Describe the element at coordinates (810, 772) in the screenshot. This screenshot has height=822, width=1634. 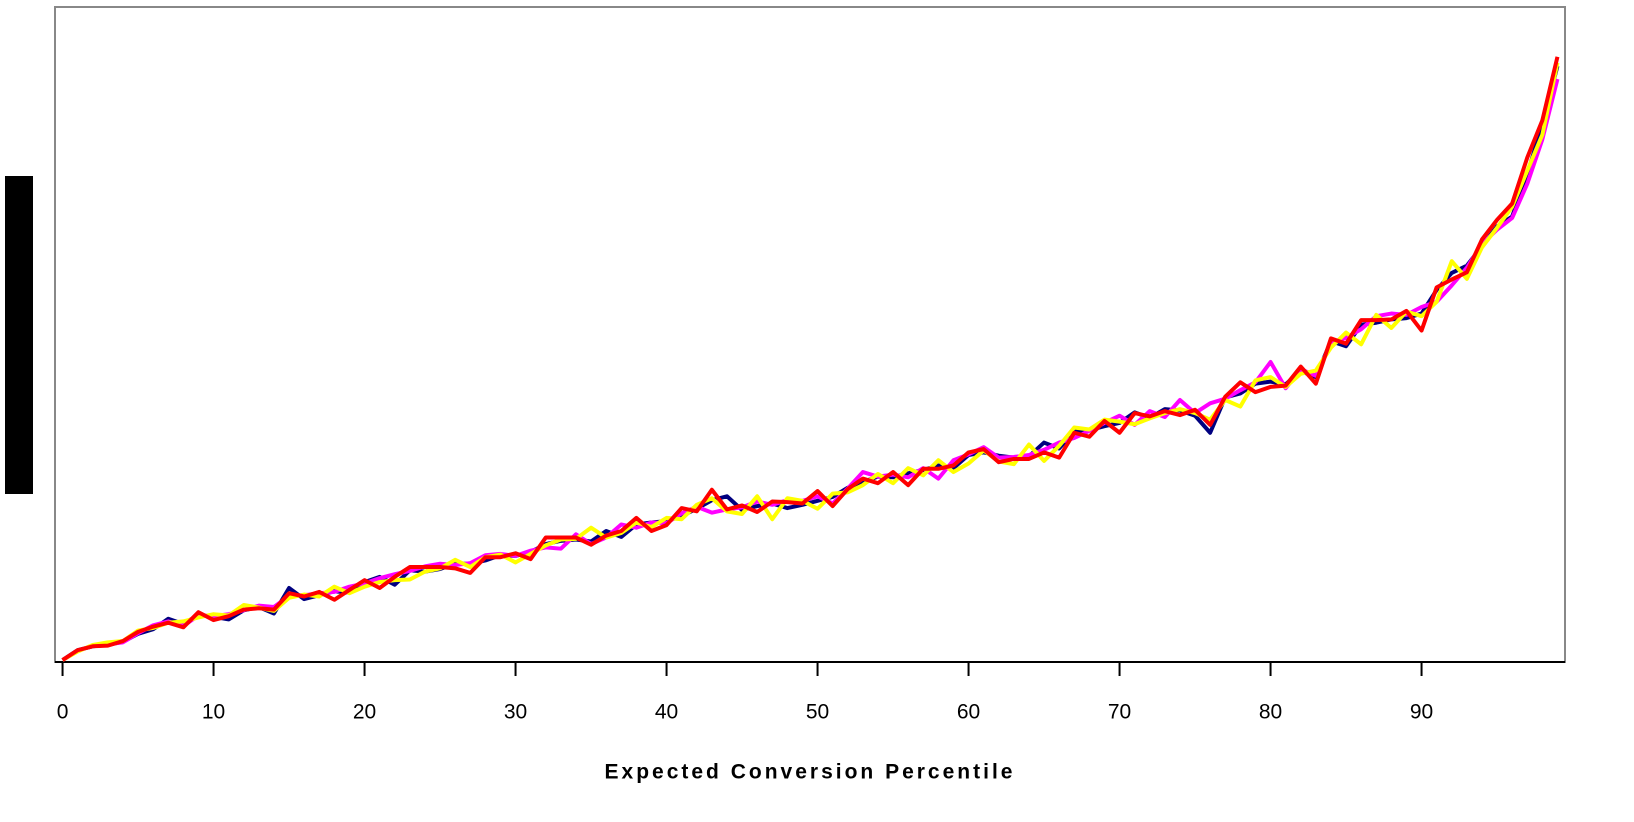
I see `x-axis-title: Expected Conversion Percentile` at that location.